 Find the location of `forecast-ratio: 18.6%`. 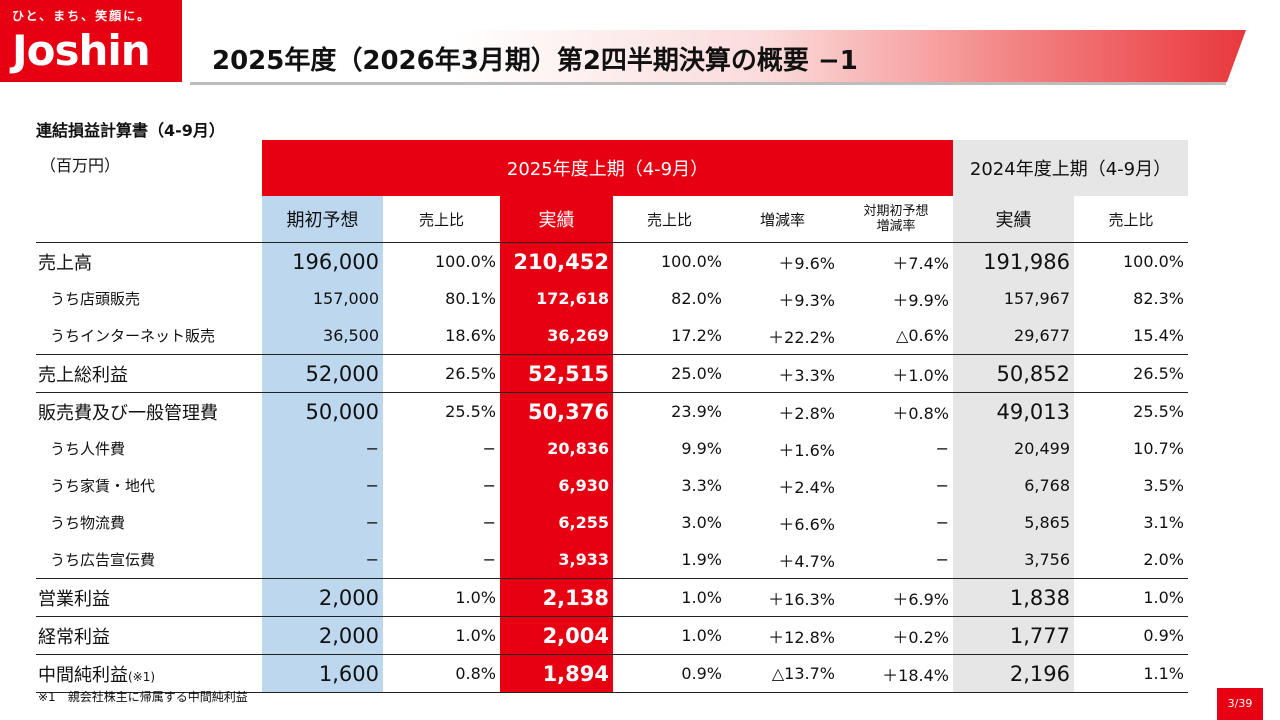

forecast-ratio: 18.6% is located at coordinates (470, 335).